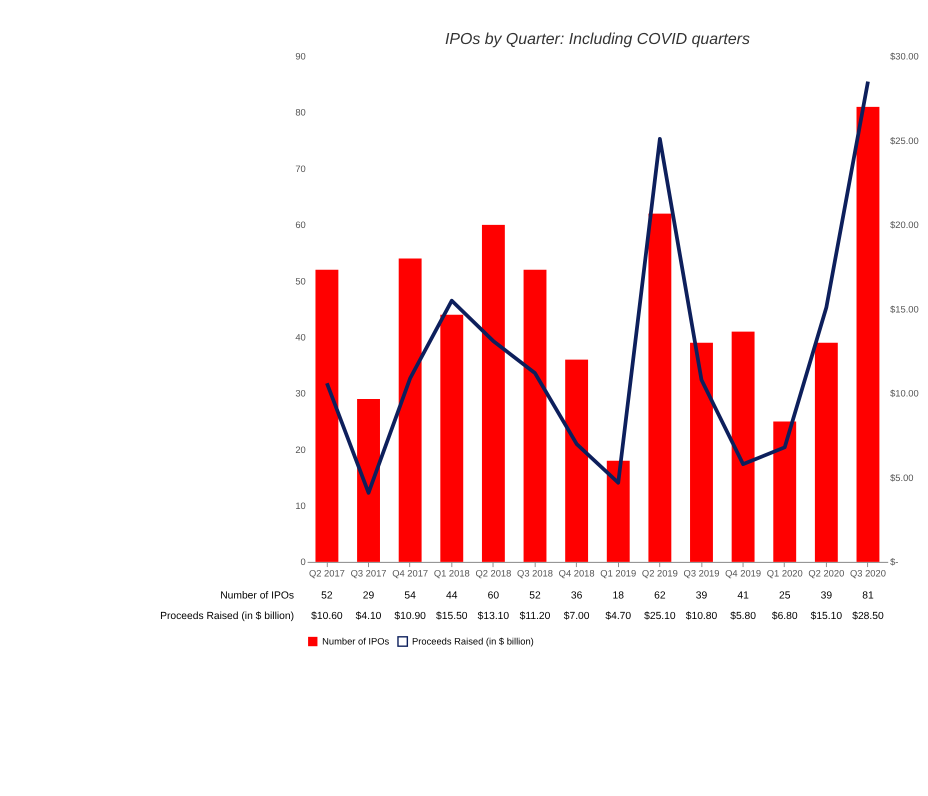 The width and height of the screenshot is (928, 796). Describe the element at coordinates (576, 573) in the screenshot. I see `x-tick-label: Q4 2018` at that location.